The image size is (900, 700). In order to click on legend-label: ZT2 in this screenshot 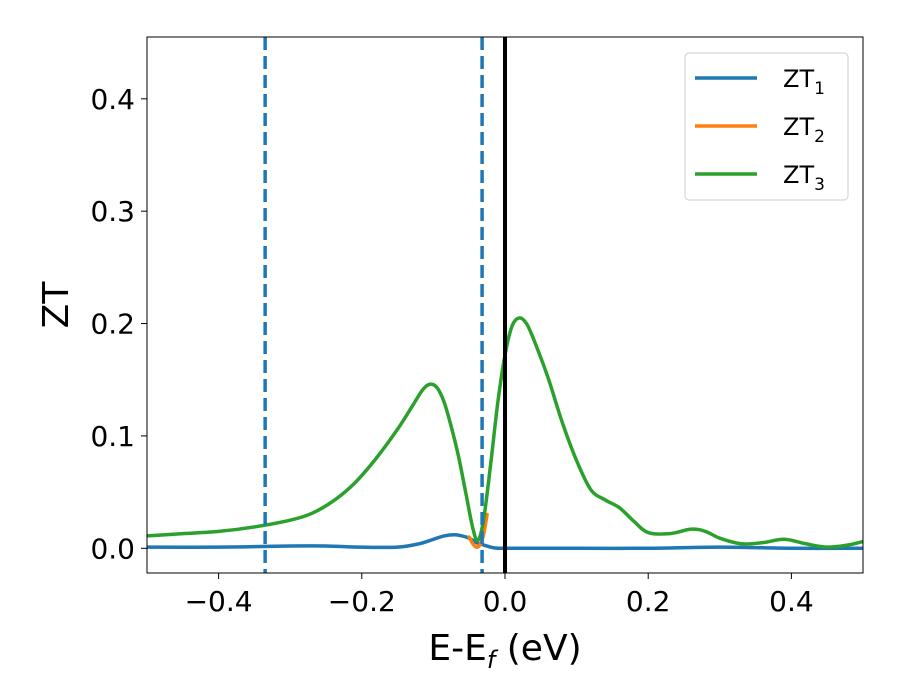, I will do `click(804, 130)`.